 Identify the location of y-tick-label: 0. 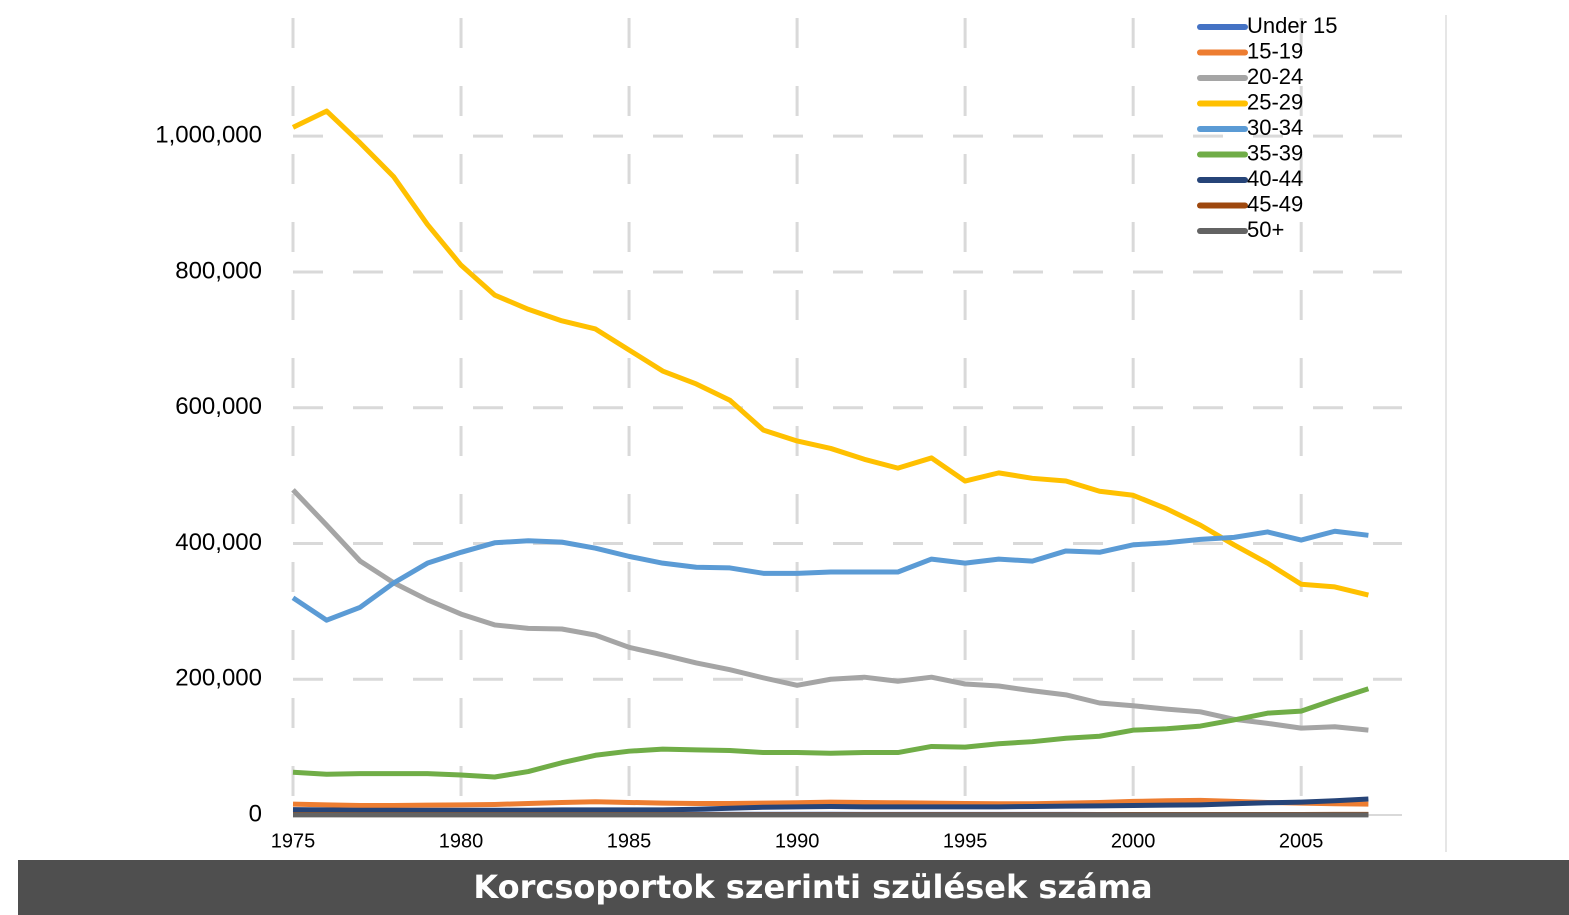
(255, 813).